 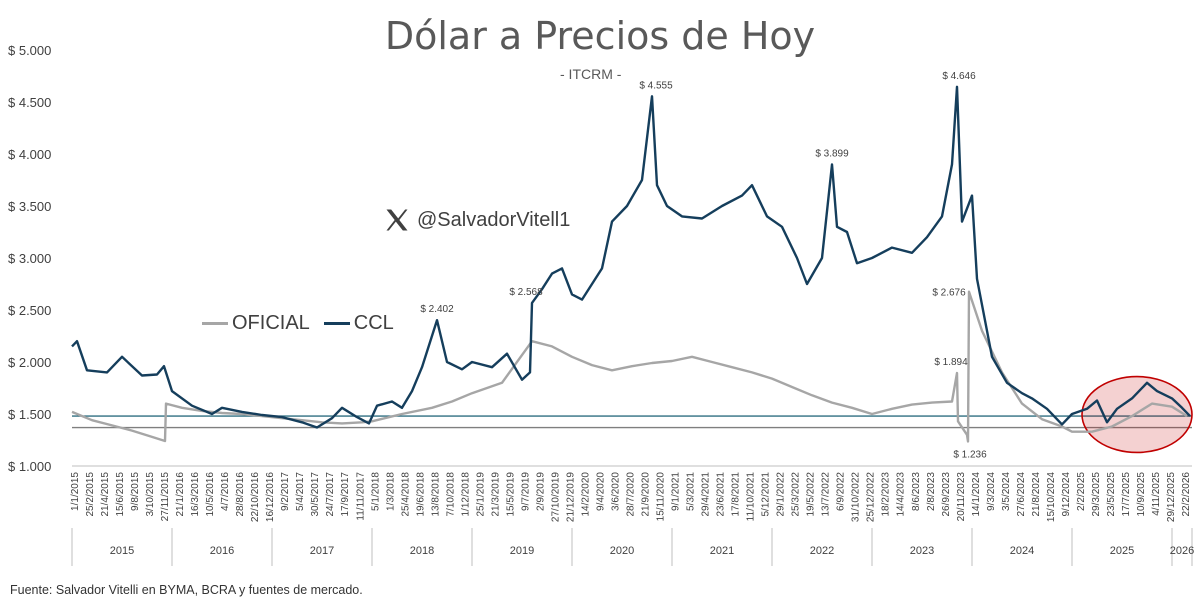 I want to click on x-tick-label: 25/3/2022, so click(x=796, y=494).